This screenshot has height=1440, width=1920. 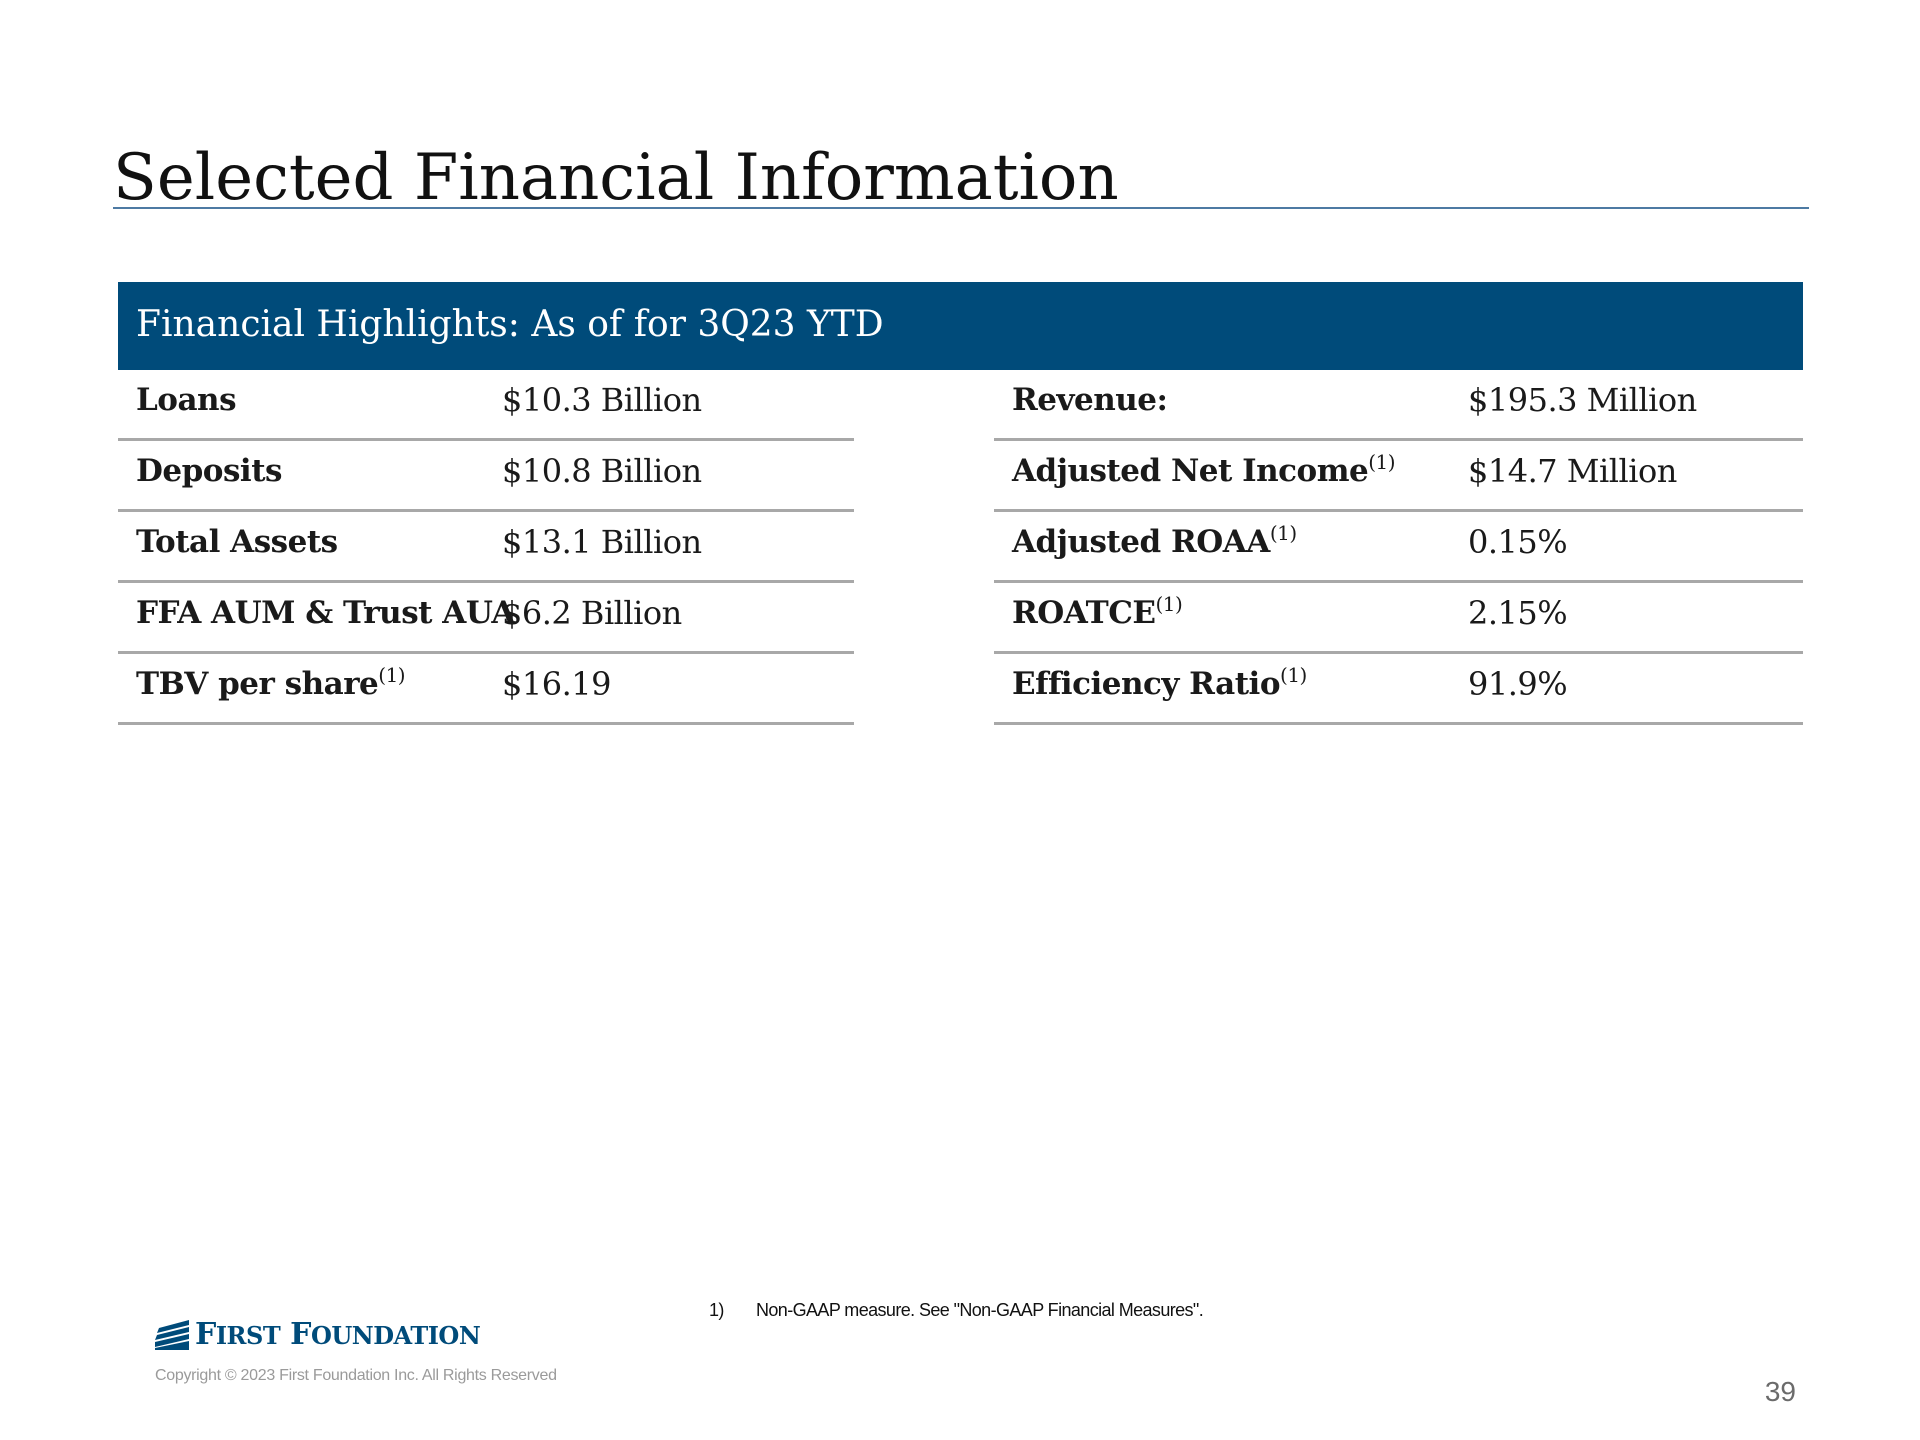 What do you see at coordinates (172, 1335) in the screenshot?
I see `flag-stripes-icon` at bounding box center [172, 1335].